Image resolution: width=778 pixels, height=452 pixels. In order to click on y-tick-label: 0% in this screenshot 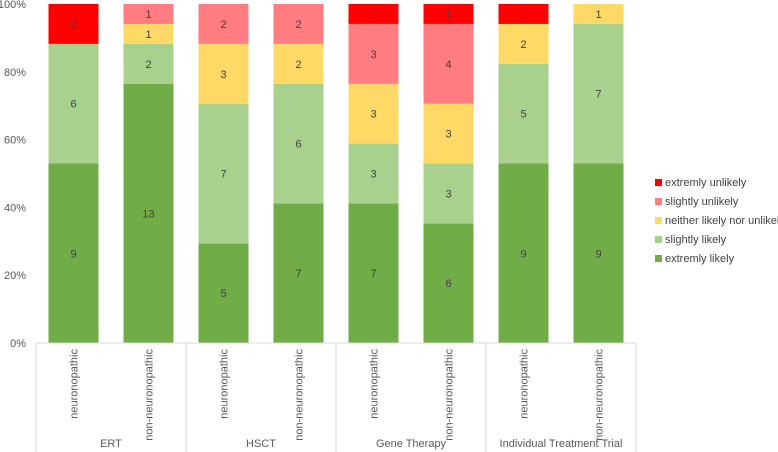, I will do `click(18, 344)`.